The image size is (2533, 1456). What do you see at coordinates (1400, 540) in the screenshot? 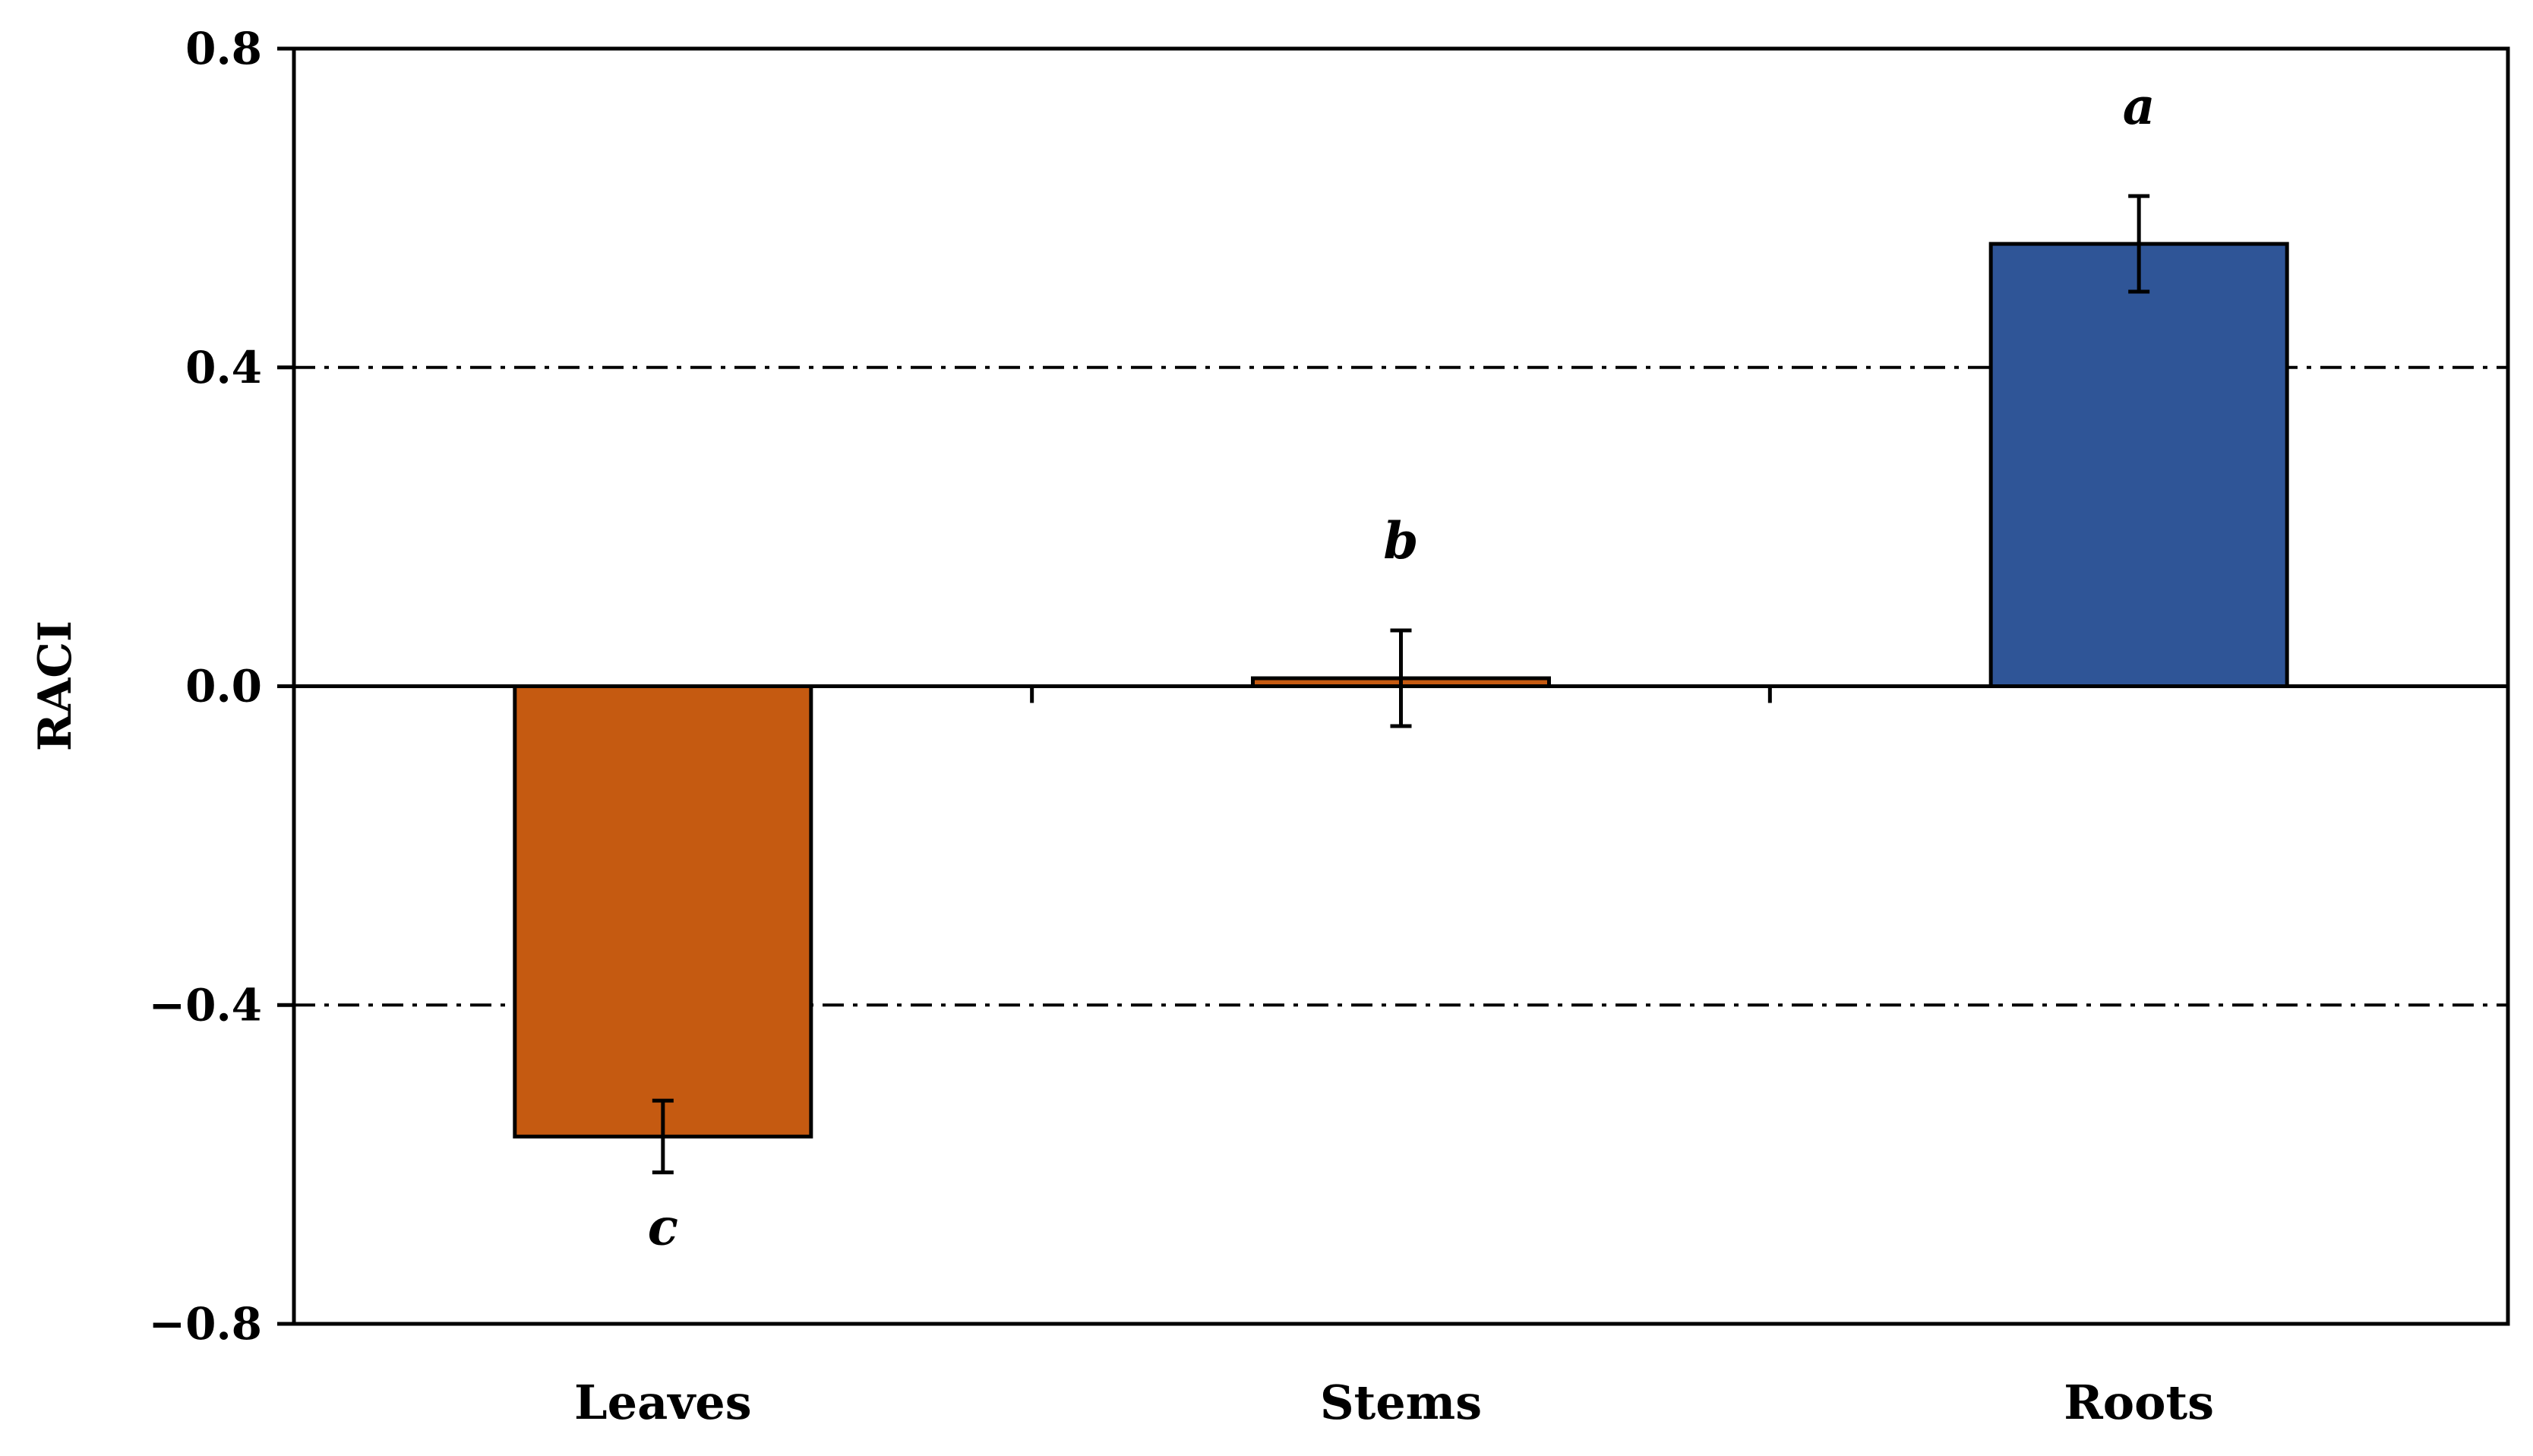
I see `significance-letter: b` at bounding box center [1400, 540].